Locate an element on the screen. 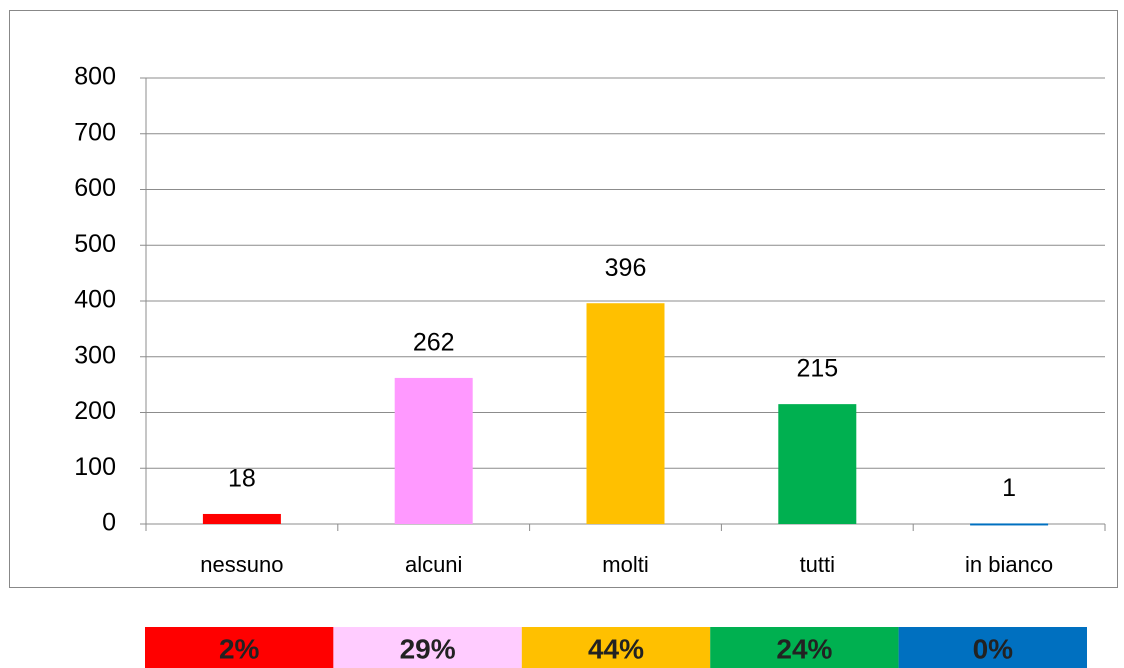 This screenshot has width=1124, height=668. y-tick-label: 800 is located at coordinates (95, 77).